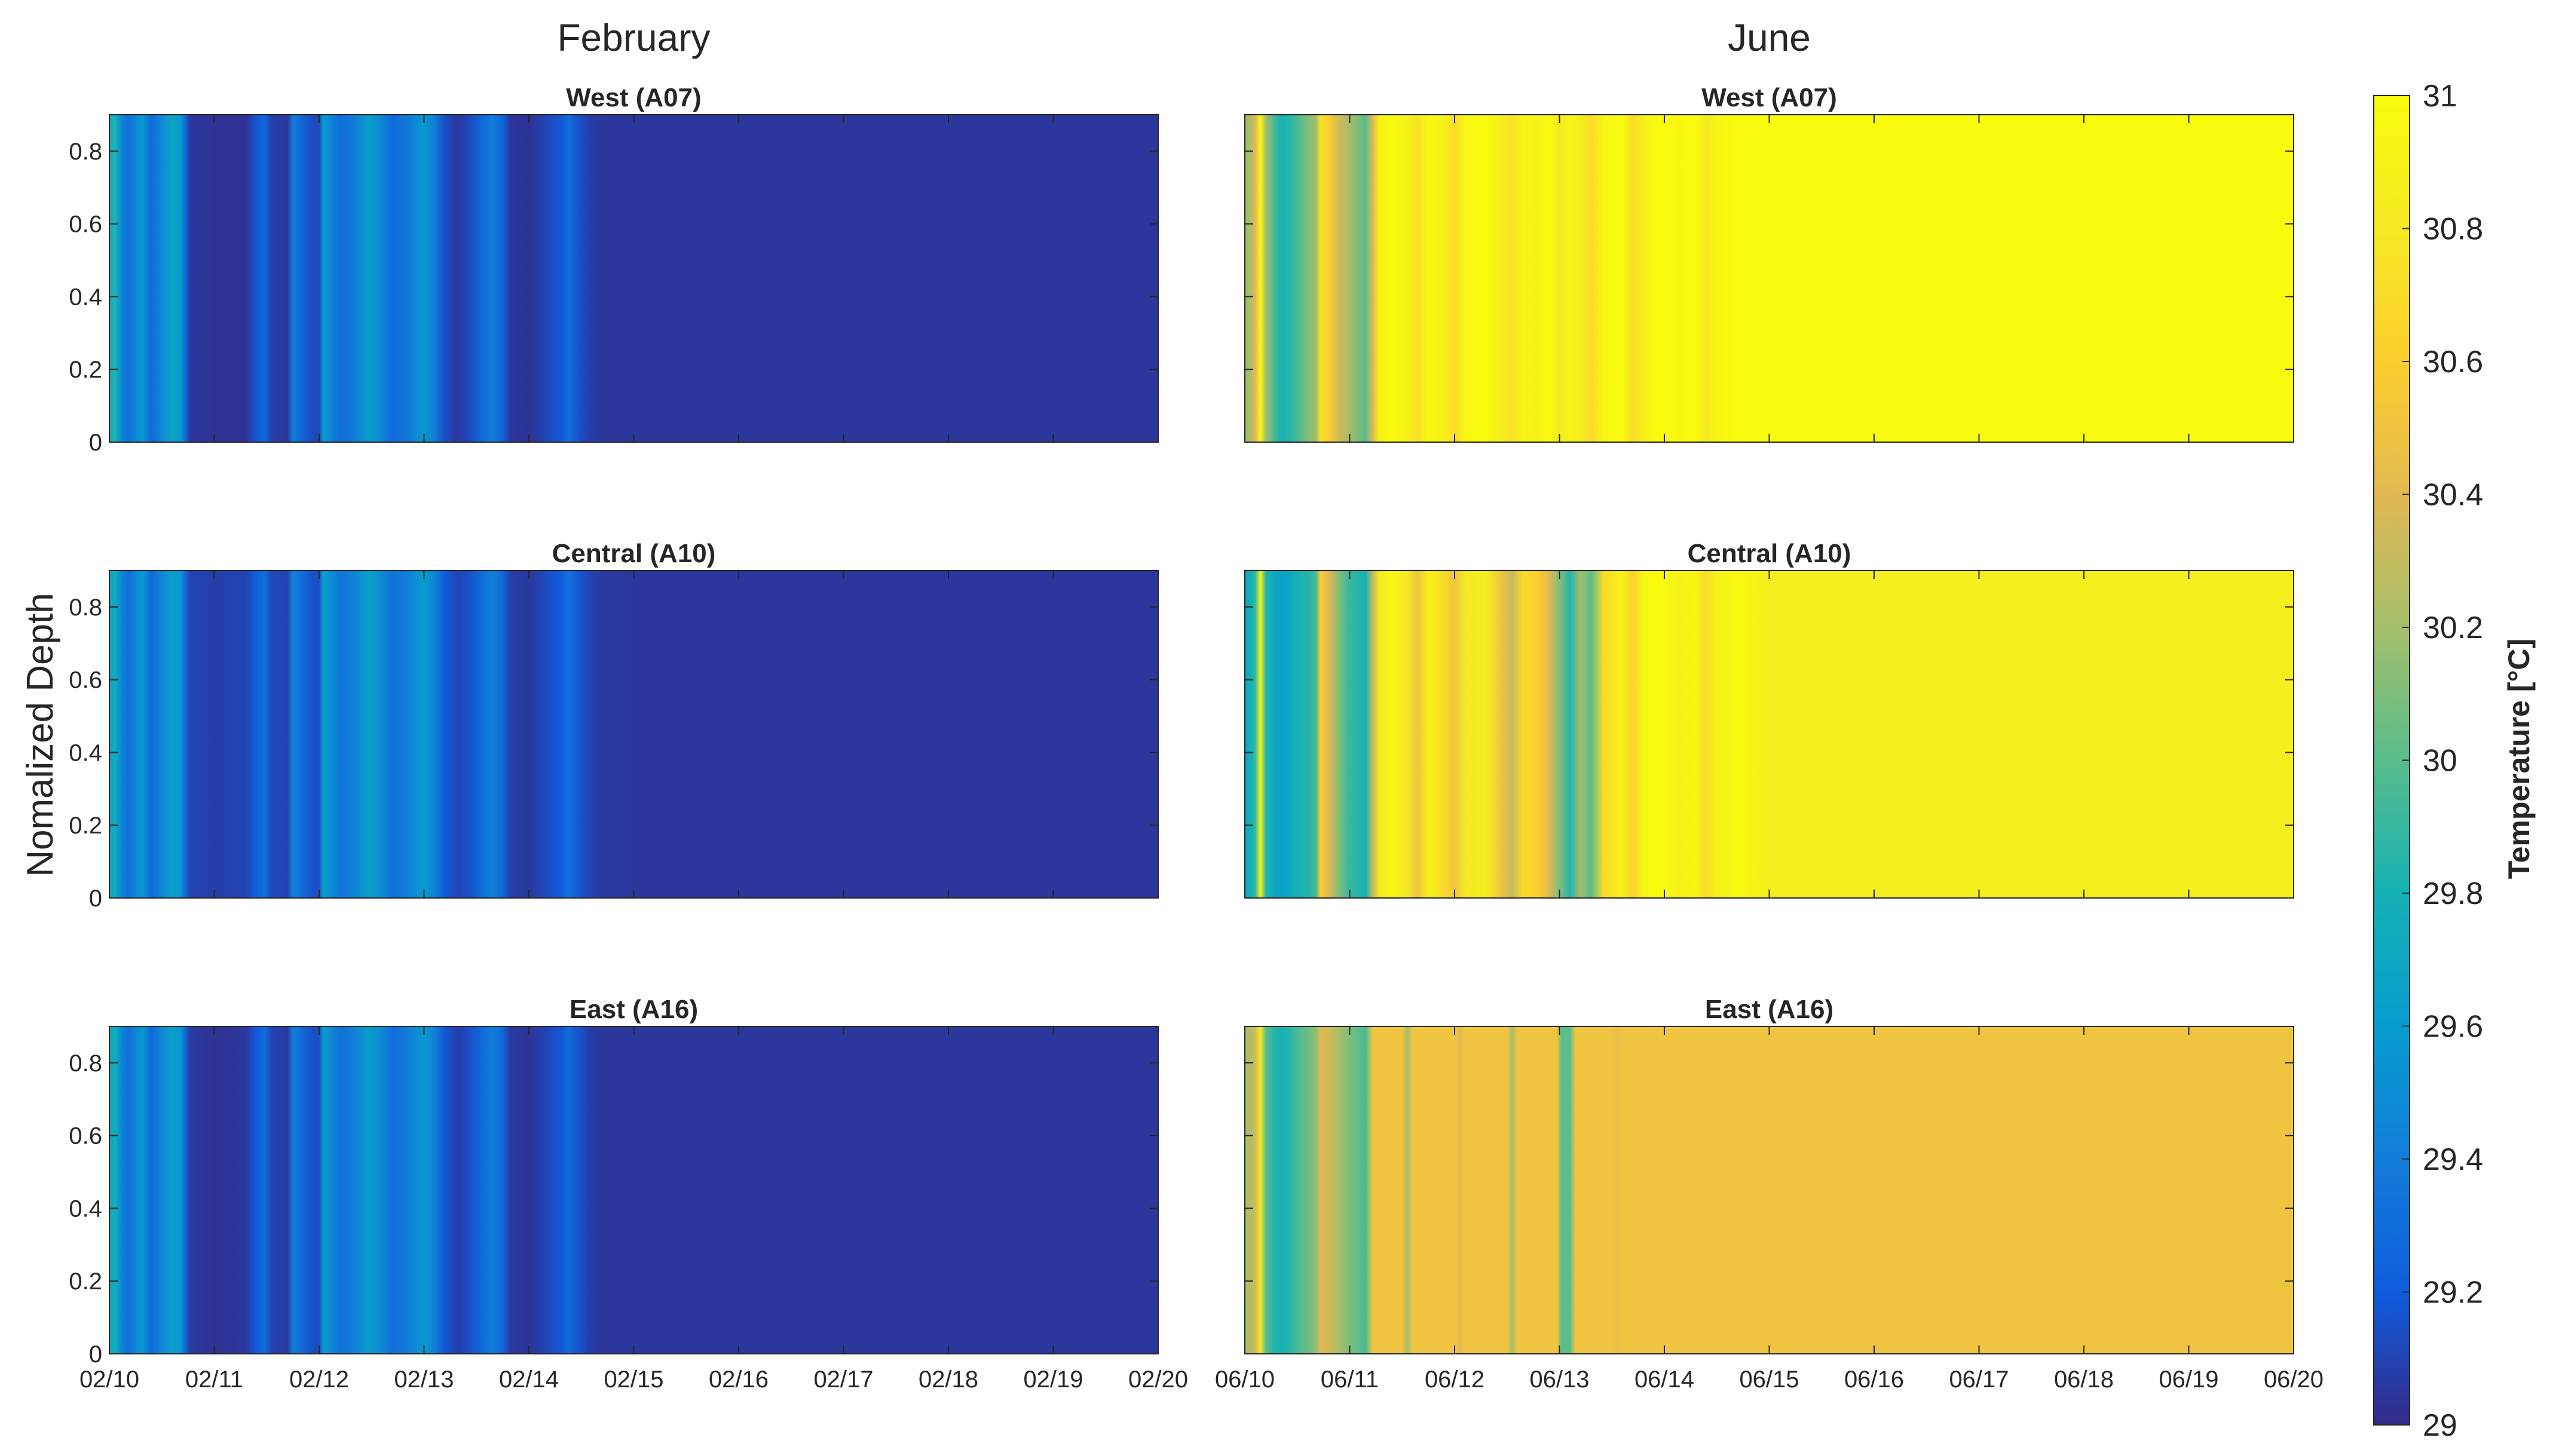 This screenshot has width=2553, height=1456. Describe the element at coordinates (1770, 1190) in the screenshot. I see `heatmap-june-east` at that location.